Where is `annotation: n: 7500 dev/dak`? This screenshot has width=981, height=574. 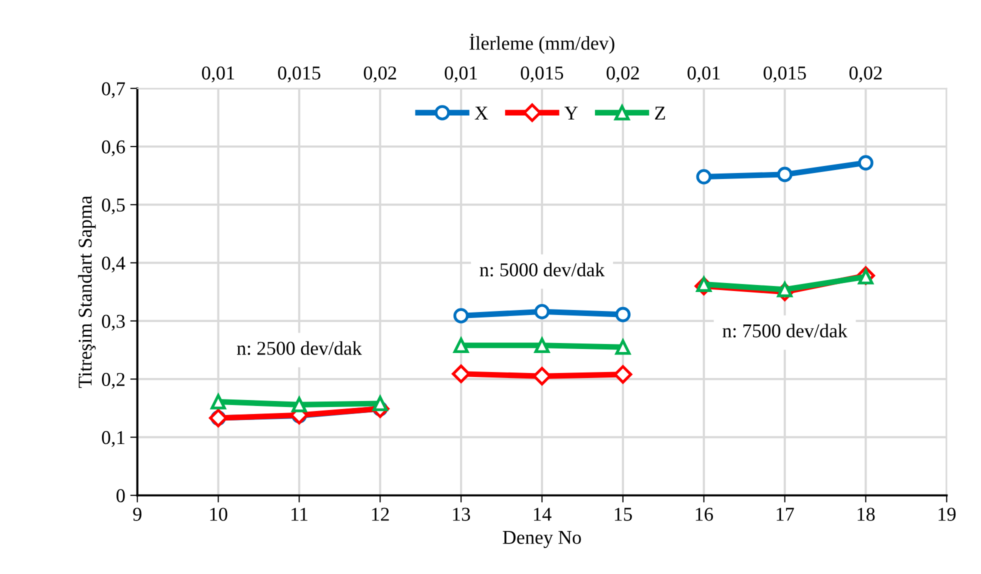
annotation: n: 7500 dev/dak is located at coordinates (785, 331).